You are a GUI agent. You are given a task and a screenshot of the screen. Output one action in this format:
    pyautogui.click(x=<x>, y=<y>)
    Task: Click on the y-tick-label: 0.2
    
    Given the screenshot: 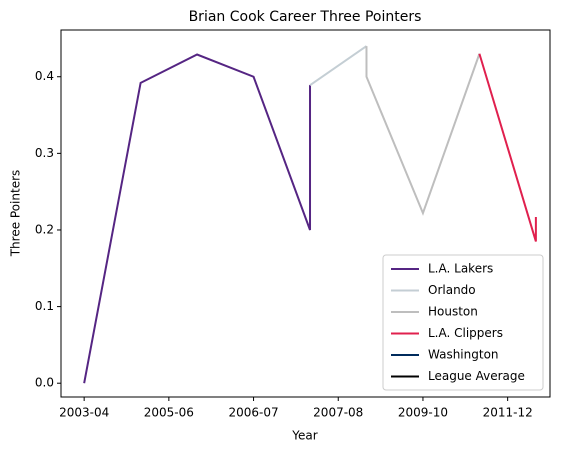 What is the action you would take?
    pyautogui.click(x=44, y=229)
    